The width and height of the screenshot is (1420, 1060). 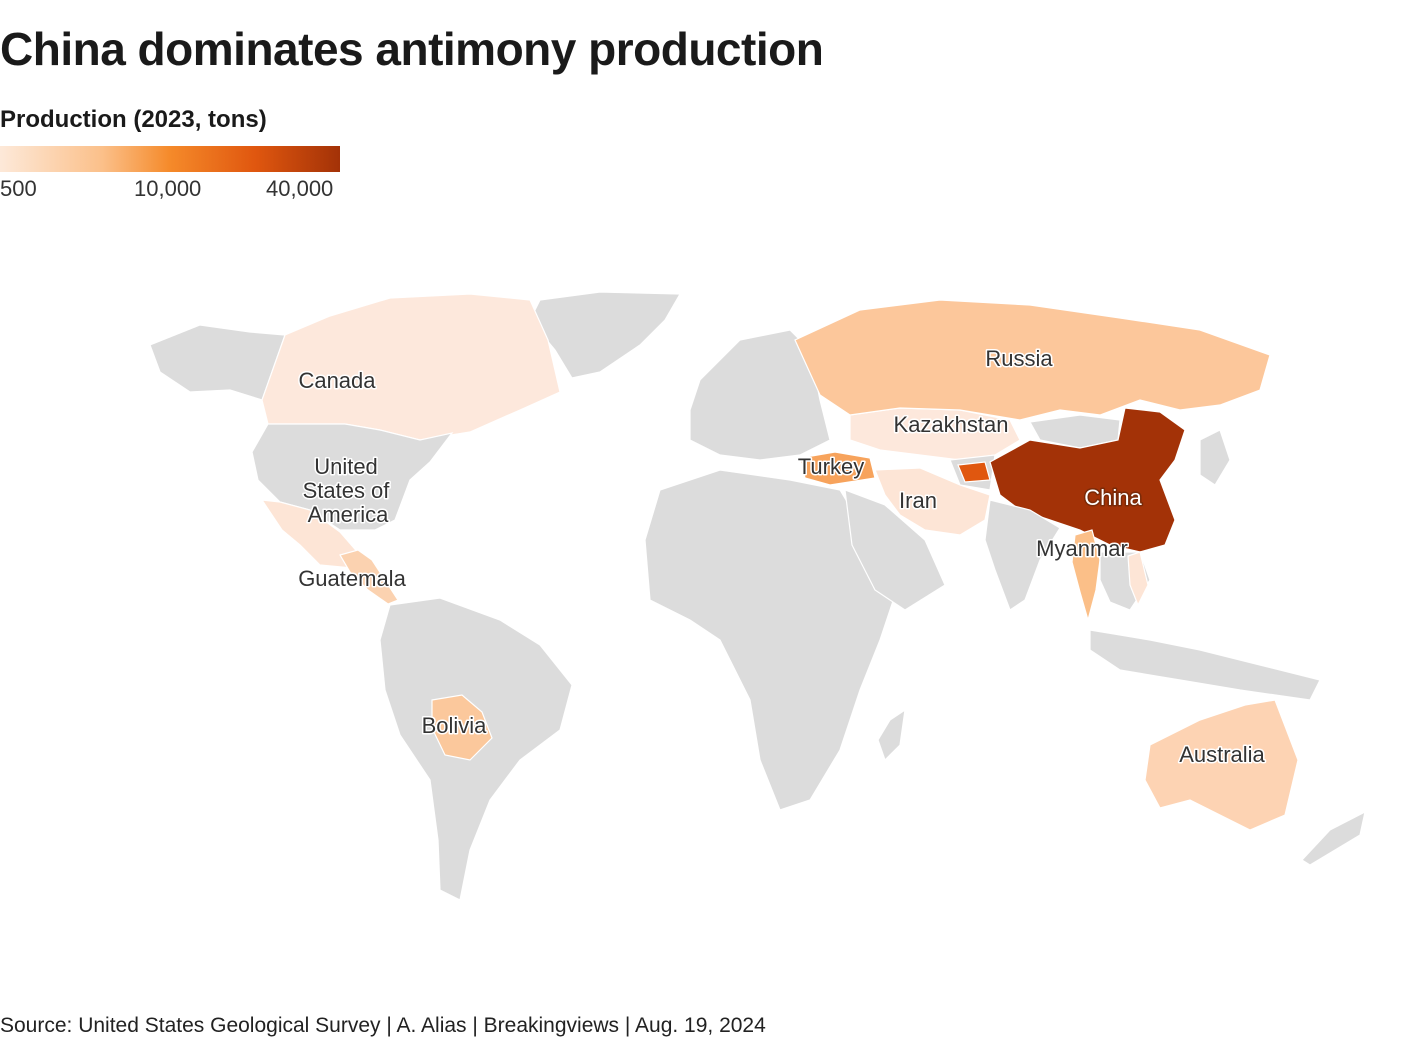 What do you see at coordinates (346, 466) in the screenshot?
I see `label-usa-line1: United` at bounding box center [346, 466].